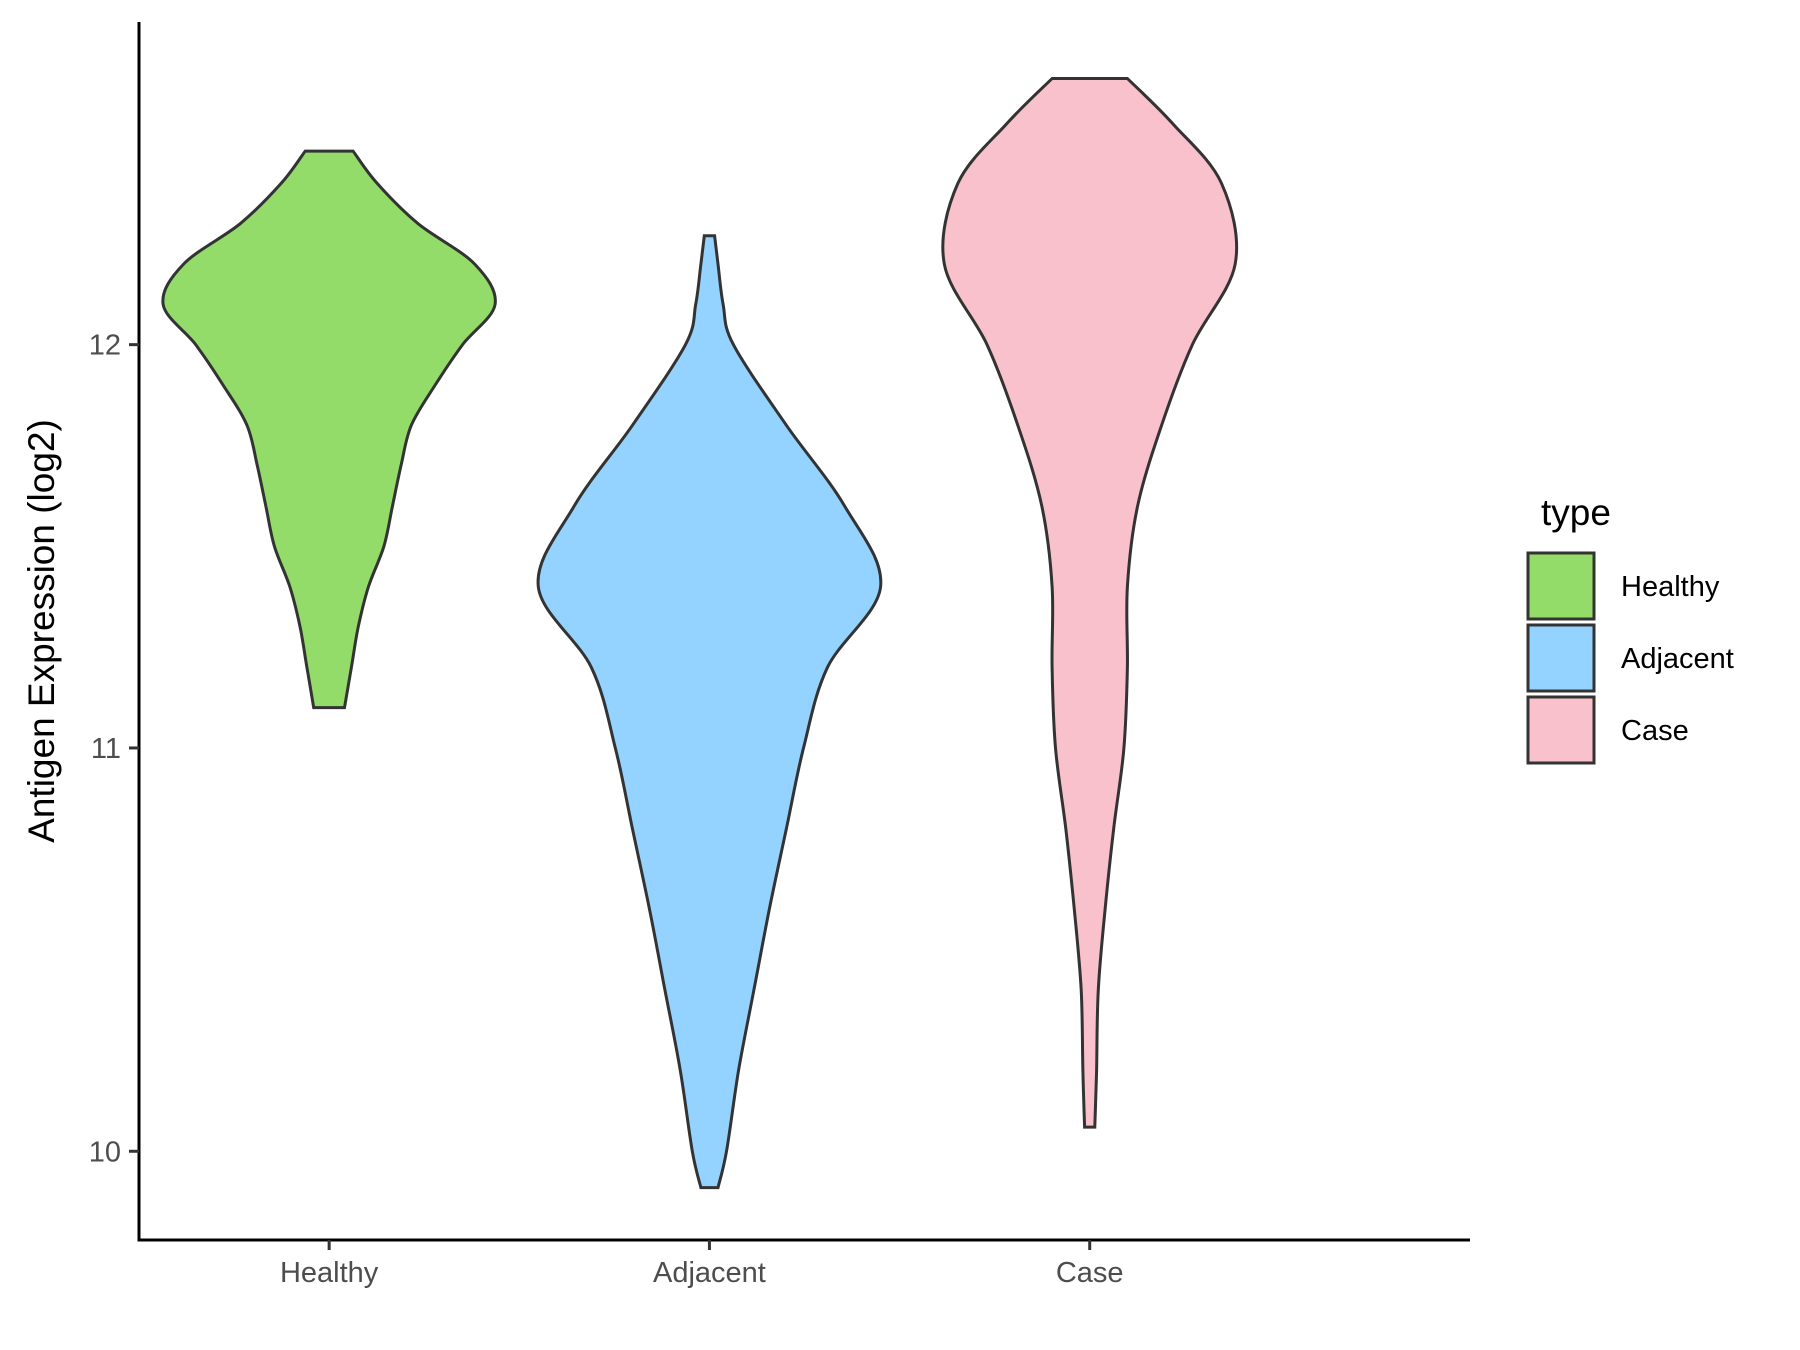 This screenshot has width=1800, height=1350. Describe the element at coordinates (1677, 659) in the screenshot. I see `legend-label-adjacent: Adjacent` at that location.